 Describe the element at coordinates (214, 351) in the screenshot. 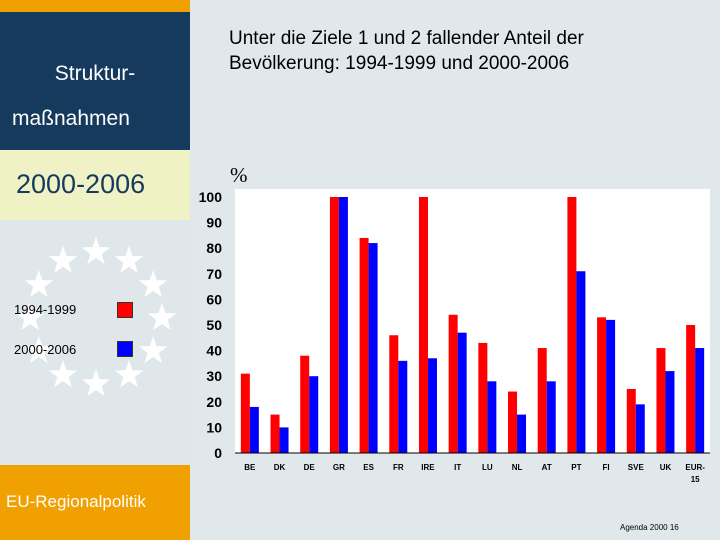

I see `y-tick-label: 40` at that location.